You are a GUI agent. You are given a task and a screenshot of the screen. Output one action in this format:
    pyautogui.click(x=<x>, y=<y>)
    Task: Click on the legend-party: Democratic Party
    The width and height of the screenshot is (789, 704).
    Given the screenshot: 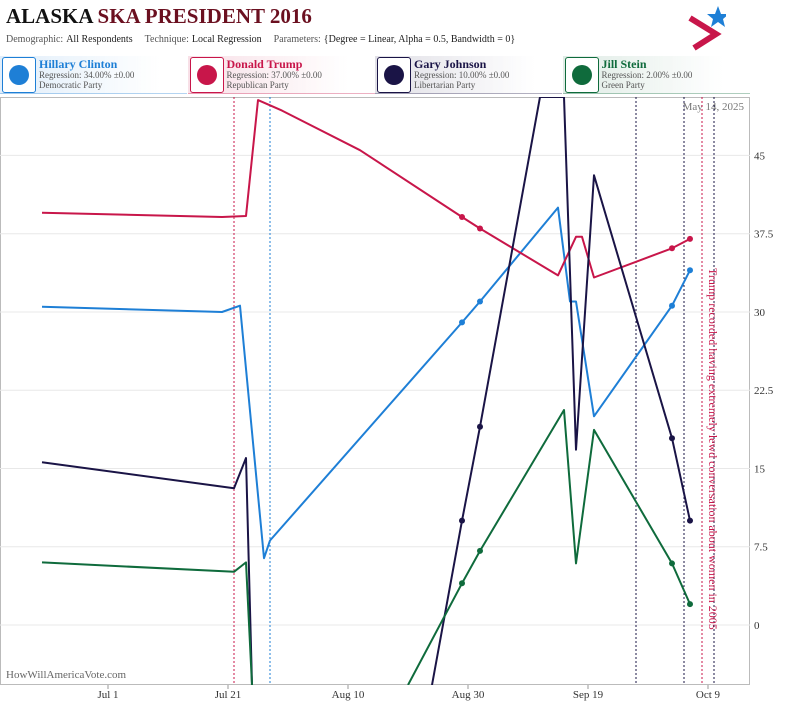 What is the action you would take?
    pyautogui.click(x=71, y=85)
    